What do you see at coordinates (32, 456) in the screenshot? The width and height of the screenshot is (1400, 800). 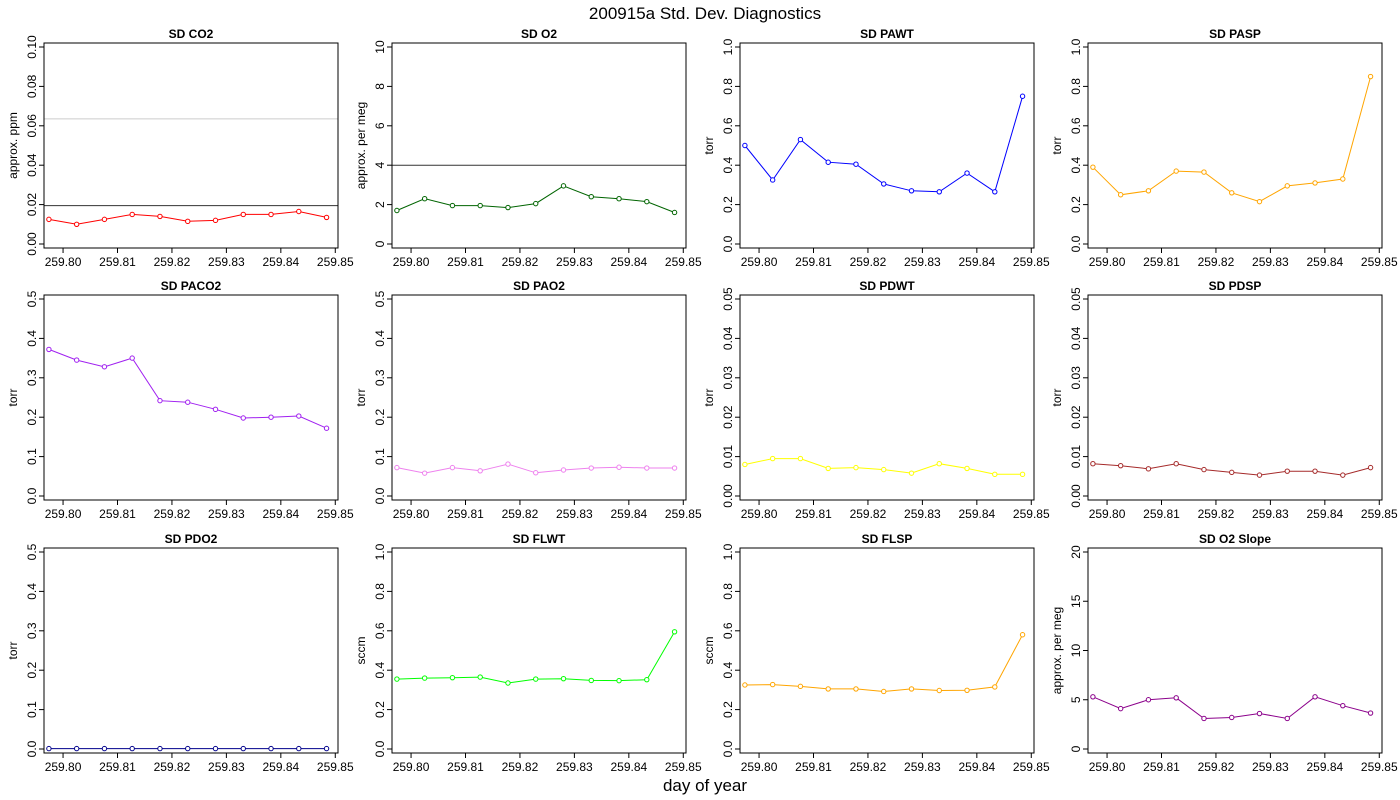 I see `y-tick-label: 0.1` at bounding box center [32, 456].